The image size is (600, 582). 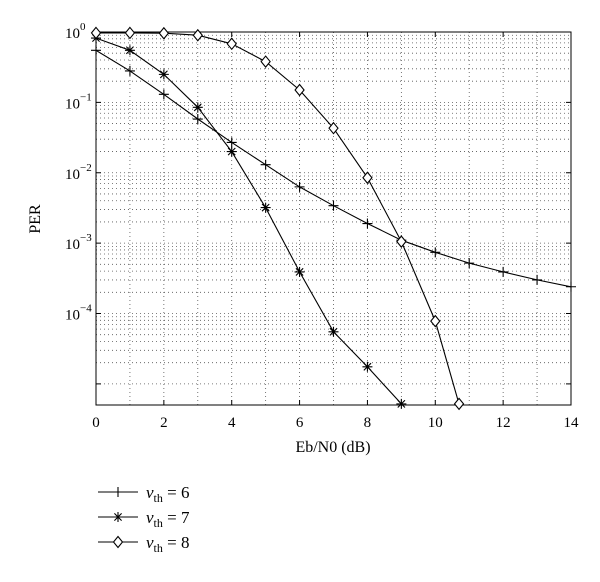 I want to click on y-tick-label: 10 −2, so click(x=78, y=172).